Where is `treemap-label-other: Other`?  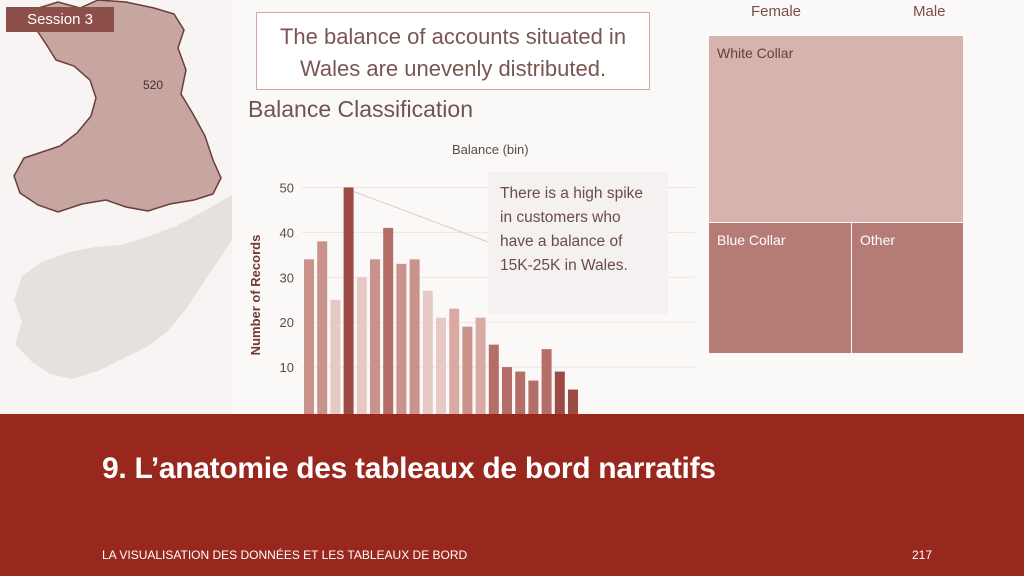
treemap-label-other: Other is located at coordinates (878, 240).